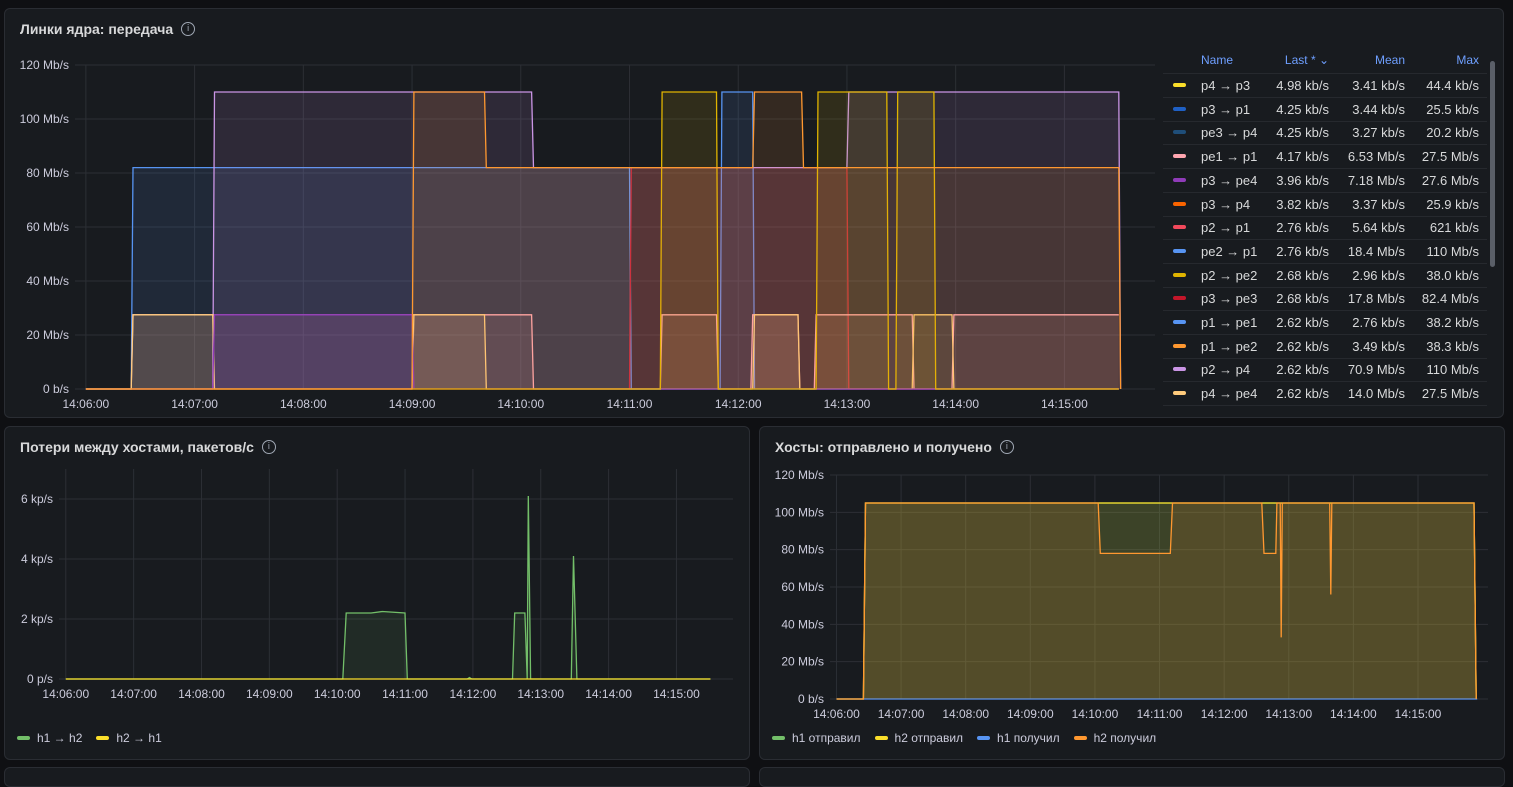 This screenshot has height=787, width=1513. Describe the element at coordinates (1378, 346) in the screenshot. I see `legend-mean: 3.49 kb/s` at that location.